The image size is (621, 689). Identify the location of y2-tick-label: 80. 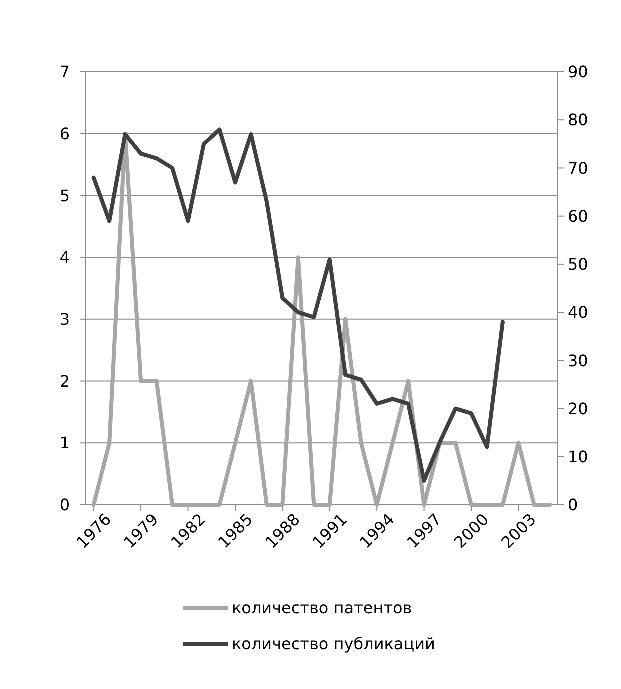
(578, 120).